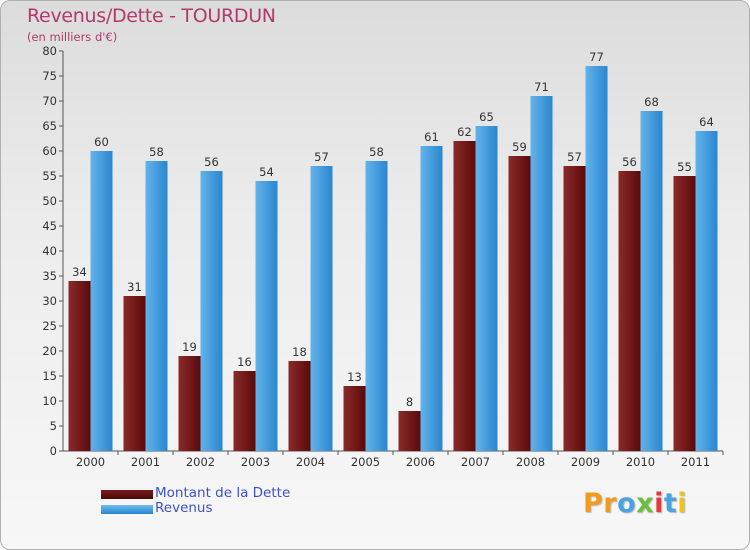 Image resolution: width=750 pixels, height=550 pixels. I want to click on data-label-debt: 16, so click(244, 362).